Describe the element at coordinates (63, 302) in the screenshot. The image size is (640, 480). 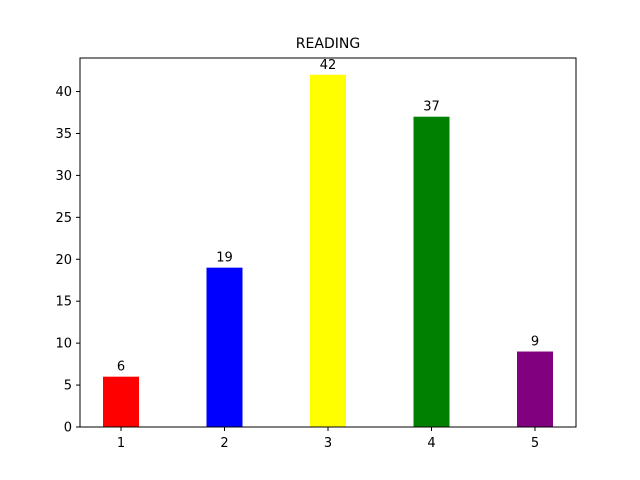
I see `y-tick-label-15: 15` at that location.